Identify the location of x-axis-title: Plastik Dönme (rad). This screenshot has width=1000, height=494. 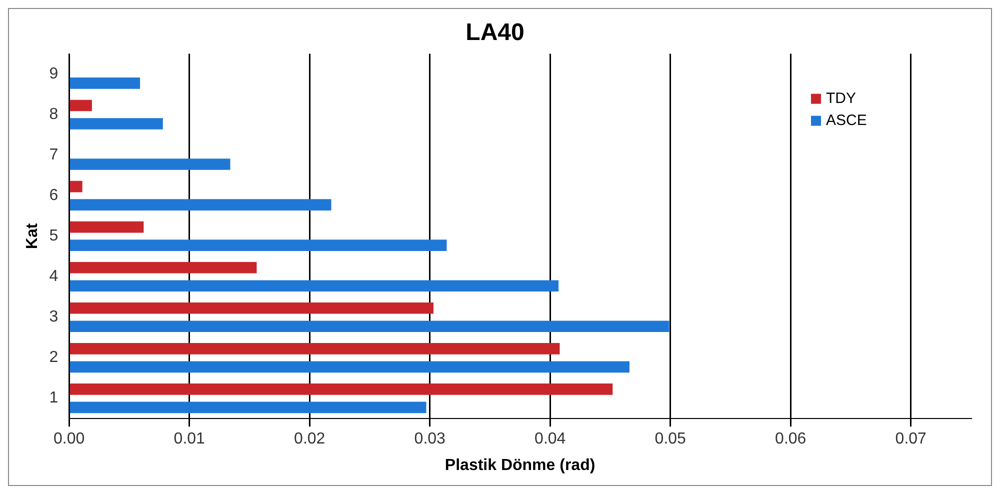
(520, 465).